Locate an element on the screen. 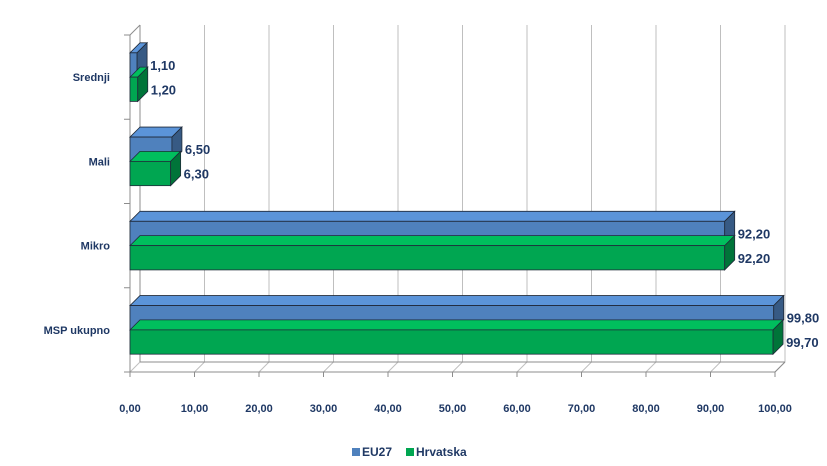  x-tick-label: 90,00 is located at coordinates (711, 409).